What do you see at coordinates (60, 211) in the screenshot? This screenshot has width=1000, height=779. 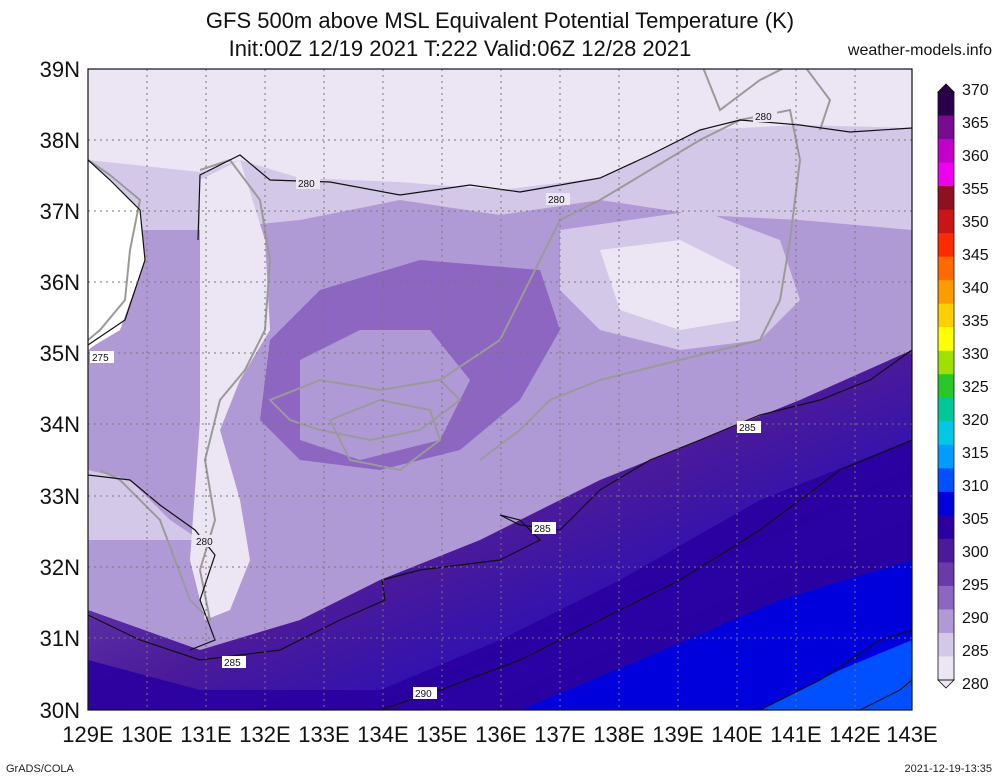 I see `lat-label: 37N` at bounding box center [60, 211].